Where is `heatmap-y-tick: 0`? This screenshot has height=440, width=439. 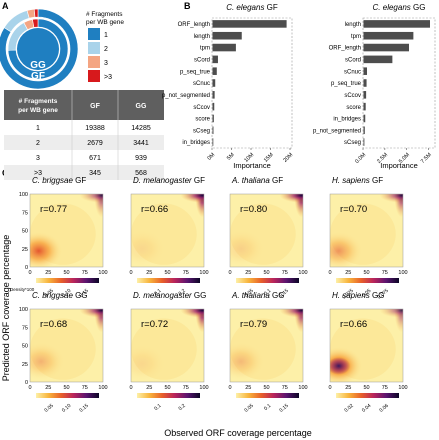
heatmap-y-tick: 0 is located at coordinates (26, 383).